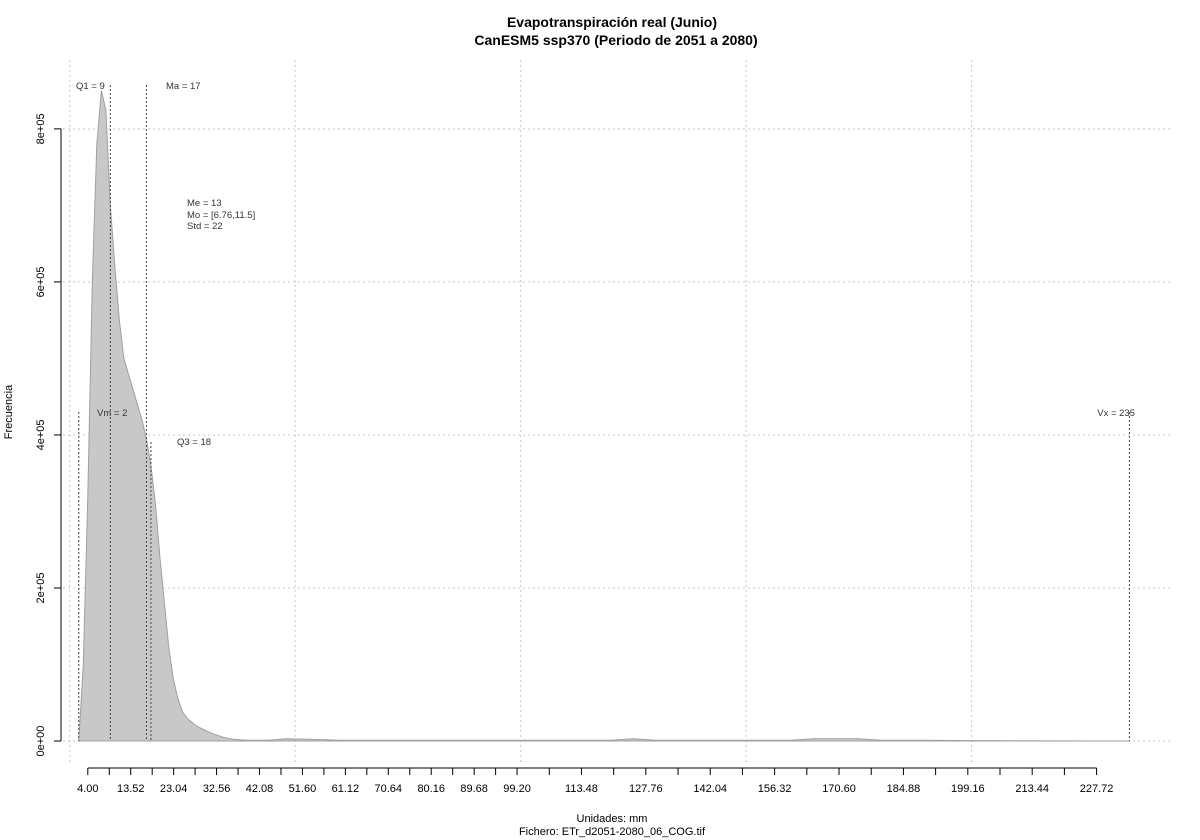 The height and width of the screenshot is (840, 1200). I want to click on x-tick-label-0: 4.00, so click(87, 789).